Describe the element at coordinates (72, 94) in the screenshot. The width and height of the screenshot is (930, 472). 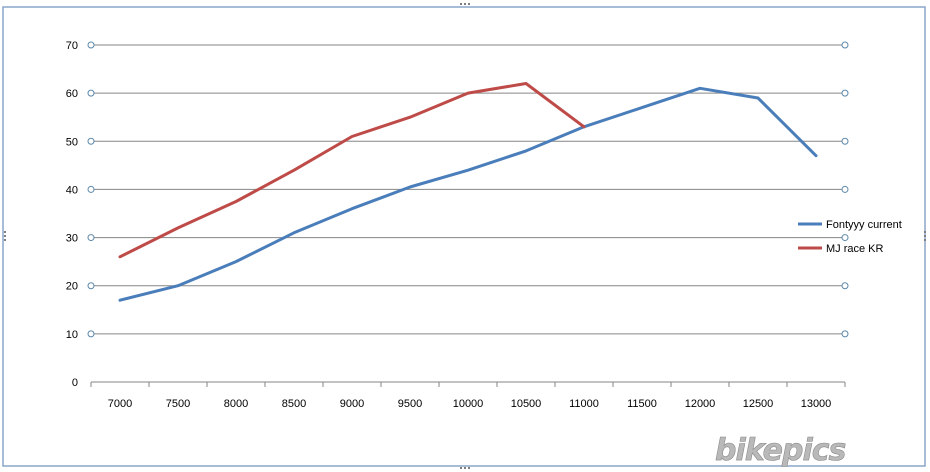
I see `y-tick-label: 60` at that location.